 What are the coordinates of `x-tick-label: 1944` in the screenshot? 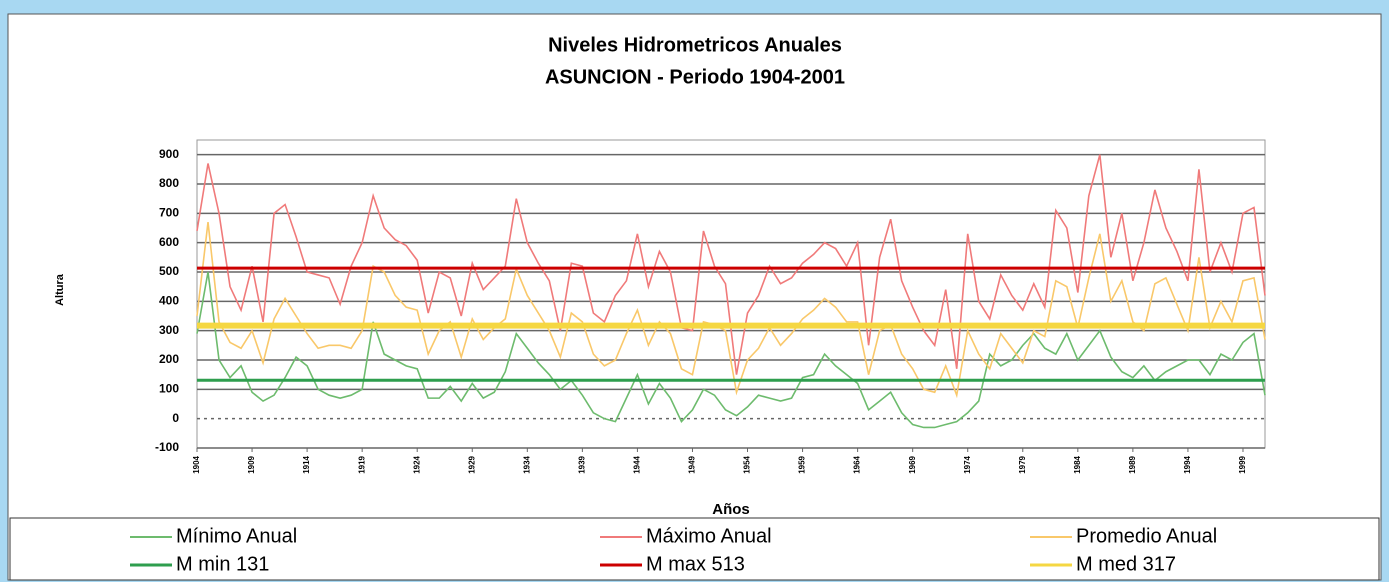 It's located at (637, 464).